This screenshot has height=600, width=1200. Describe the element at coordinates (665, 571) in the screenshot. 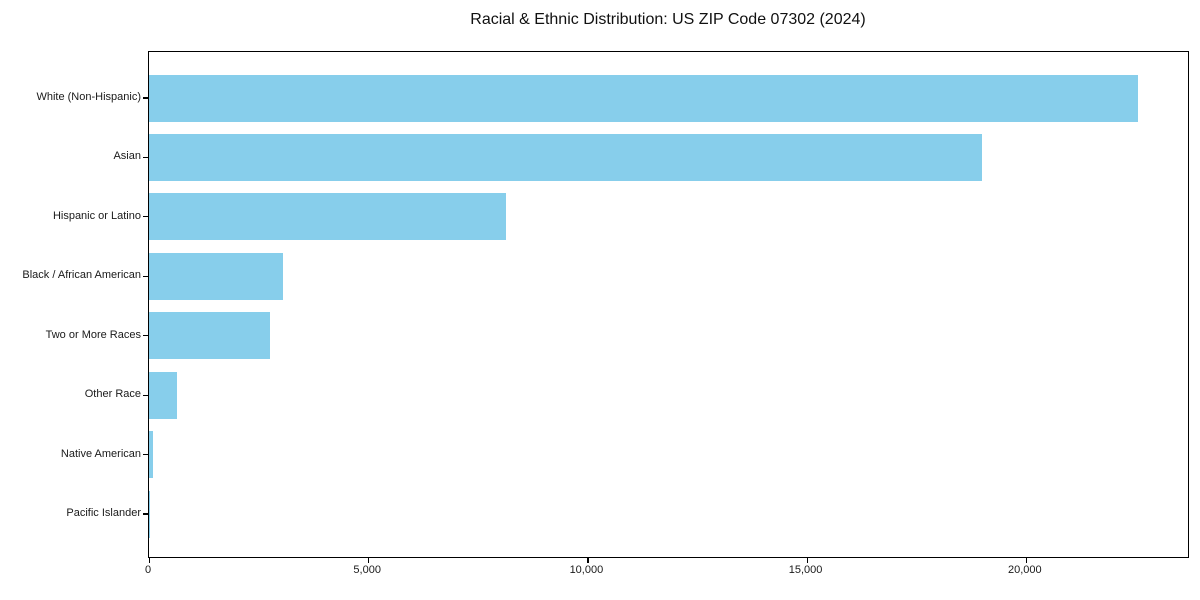

I see `x-axis-labels: 0 5,000 10,000 15,000 20,000` at that location.